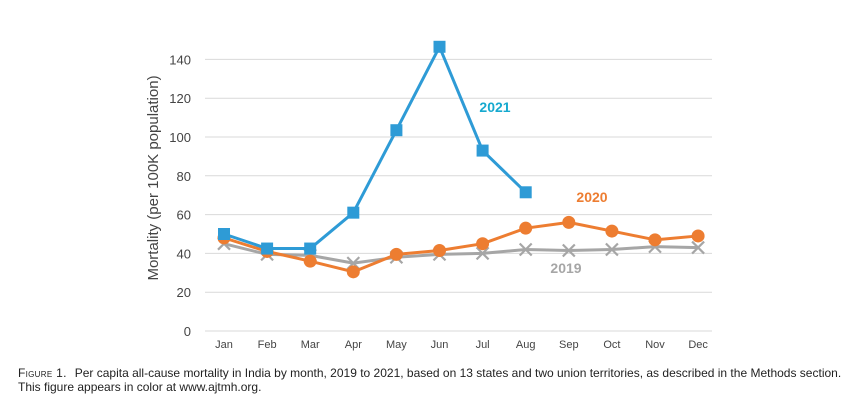 The image size is (860, 411). I want to click on series-label-2020: 2020, so click(591, 197).